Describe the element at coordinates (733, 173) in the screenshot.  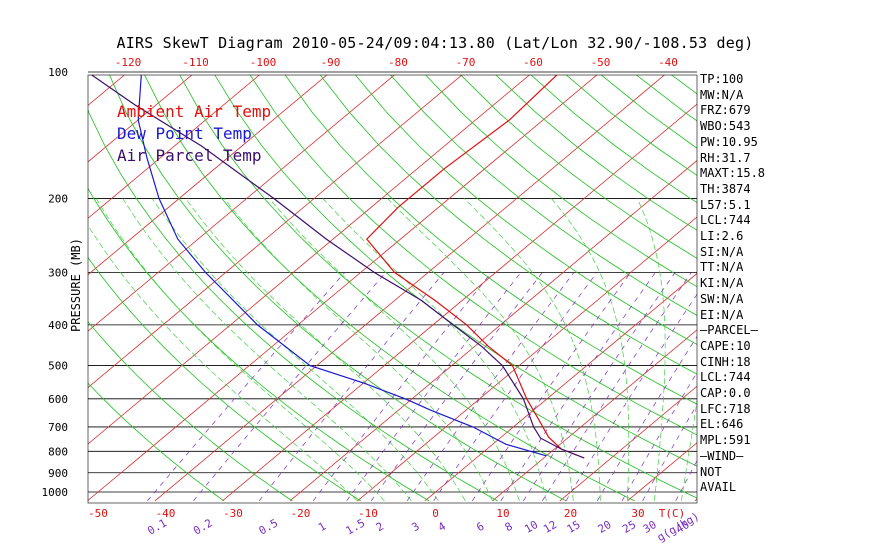
I see `index-maxt: MAXT:15.8` at that location.